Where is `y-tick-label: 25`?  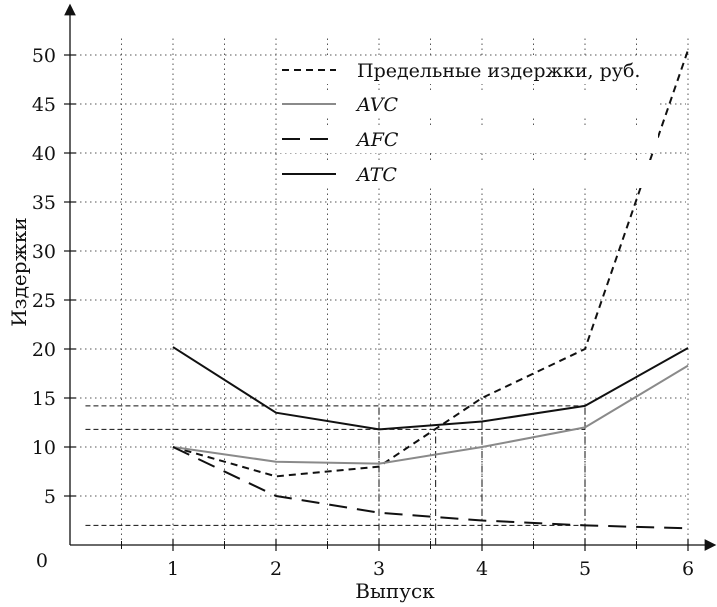
y-tick-label: 25 is located at coordinates (44, 301).